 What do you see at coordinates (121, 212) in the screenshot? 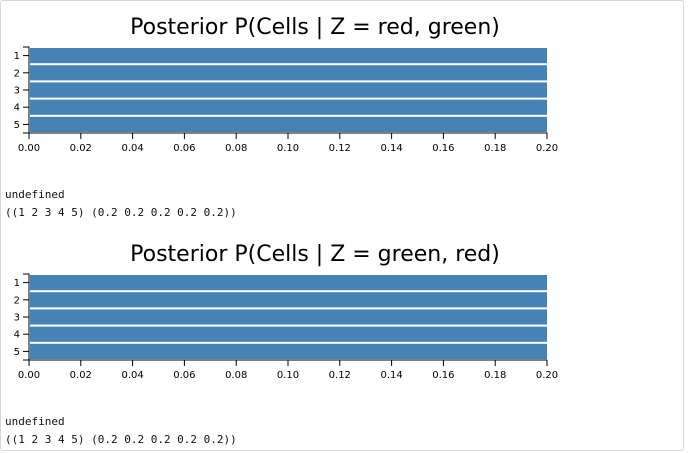
I see `output-value-1: ((1 2 3 4 5) (0.2 0.2 0.2 0.2 0.2))` at bounding box center [121, 212].